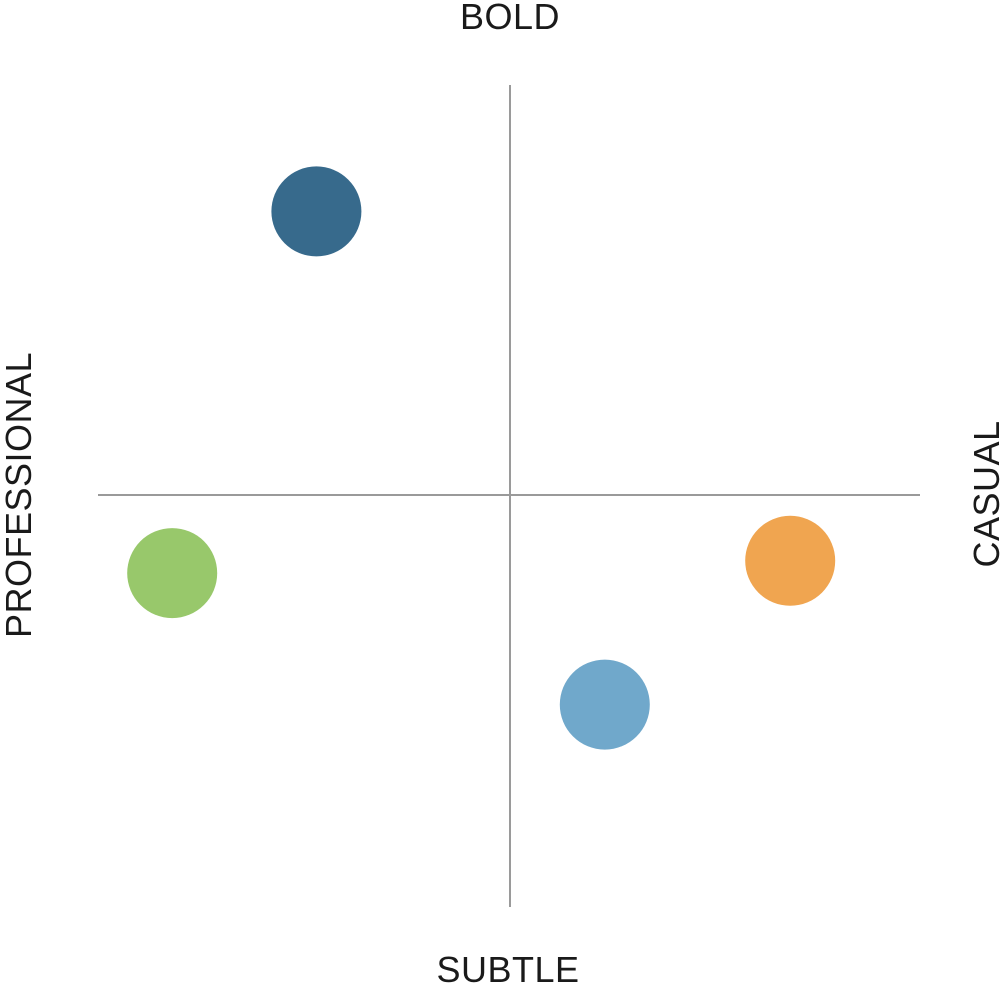 This screenshot has height=985, width=1000. I want to click on axis-label-bottom: SUBTLE, so click(507, 967).